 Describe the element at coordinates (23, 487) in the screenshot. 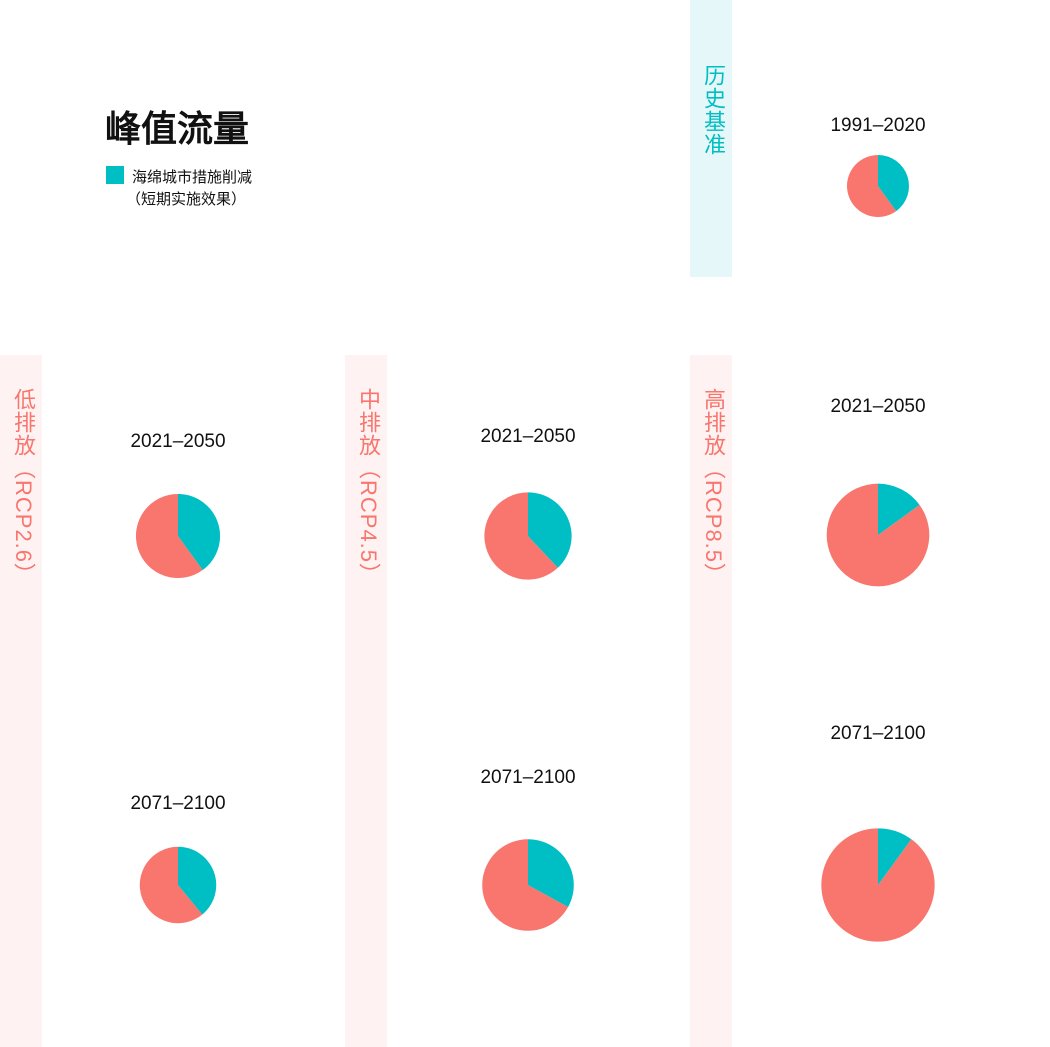

I see `band-label-rcp26: 低排放（RCP2.6）` at that location.